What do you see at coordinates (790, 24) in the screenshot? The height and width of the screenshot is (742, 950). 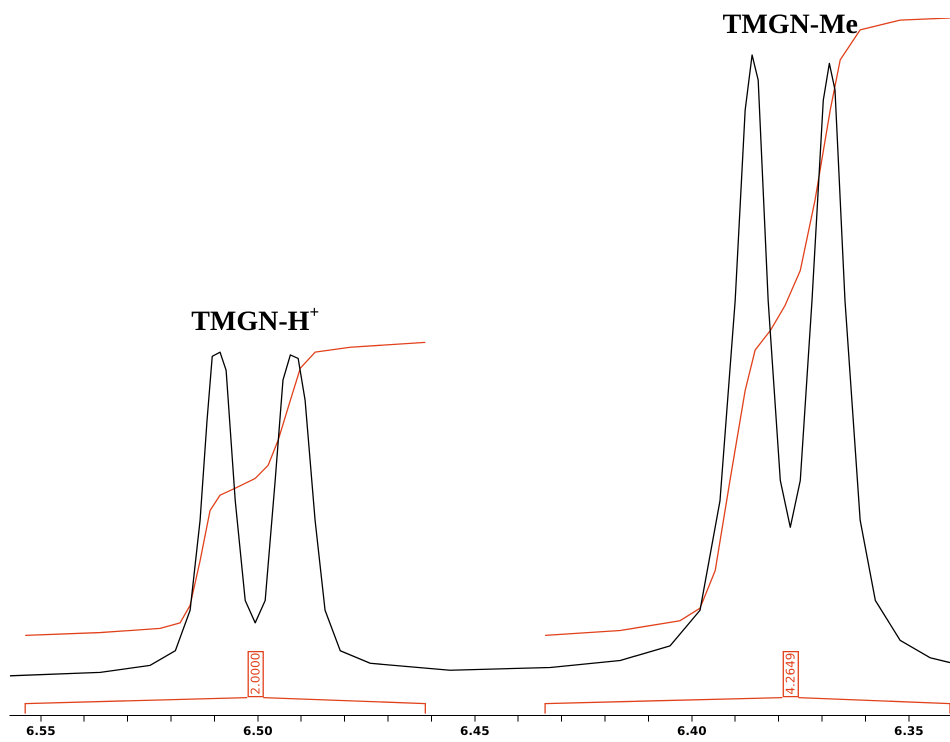 I see `annotation: TMGN-Me` at bounding box center [790, 24].